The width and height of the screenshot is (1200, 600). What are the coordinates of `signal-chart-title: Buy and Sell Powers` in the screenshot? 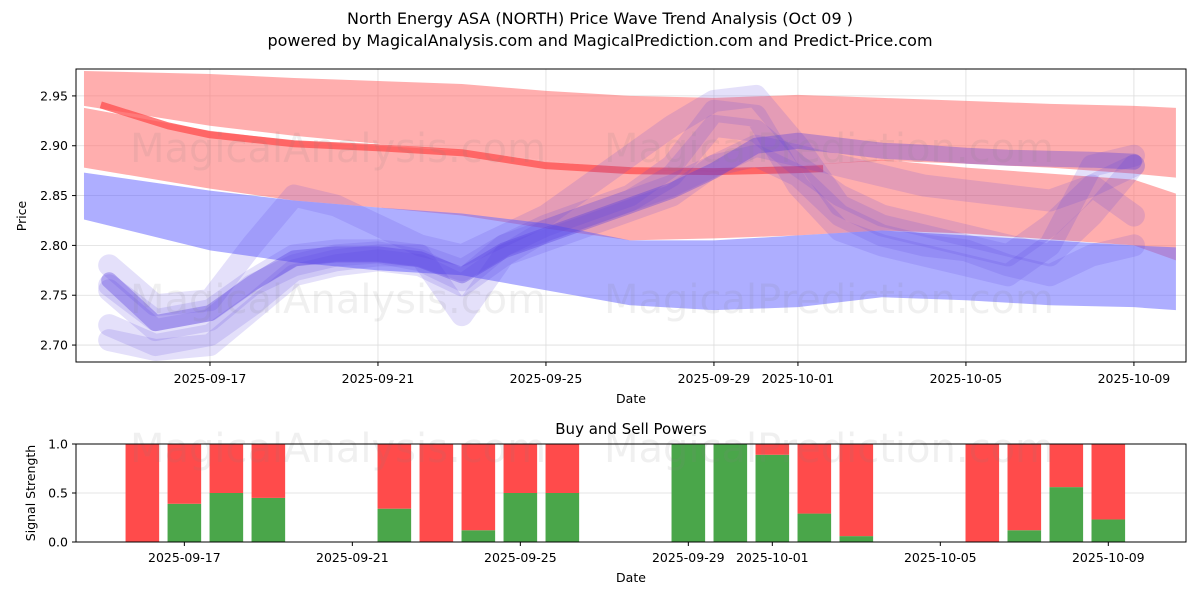 It's located at (631, 429).